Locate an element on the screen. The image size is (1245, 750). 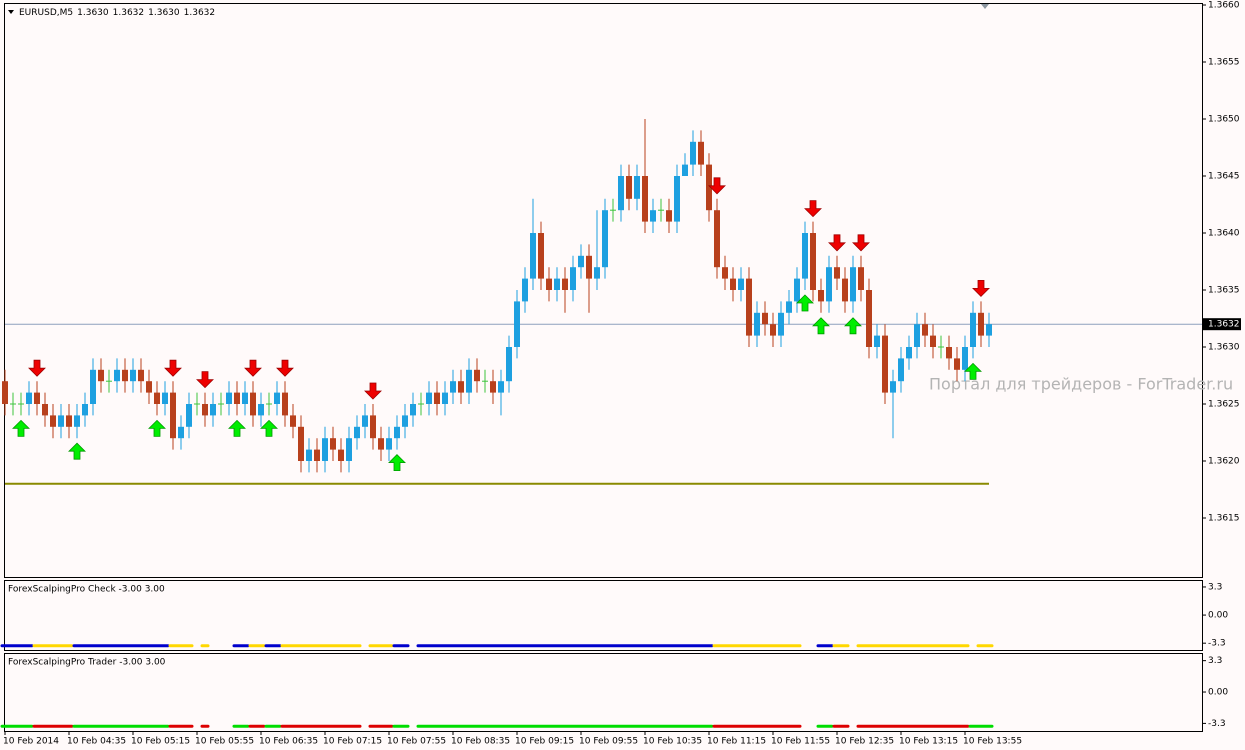
x-tick-label: 10 Feb 05:55 is located at coordinates (224, 742).